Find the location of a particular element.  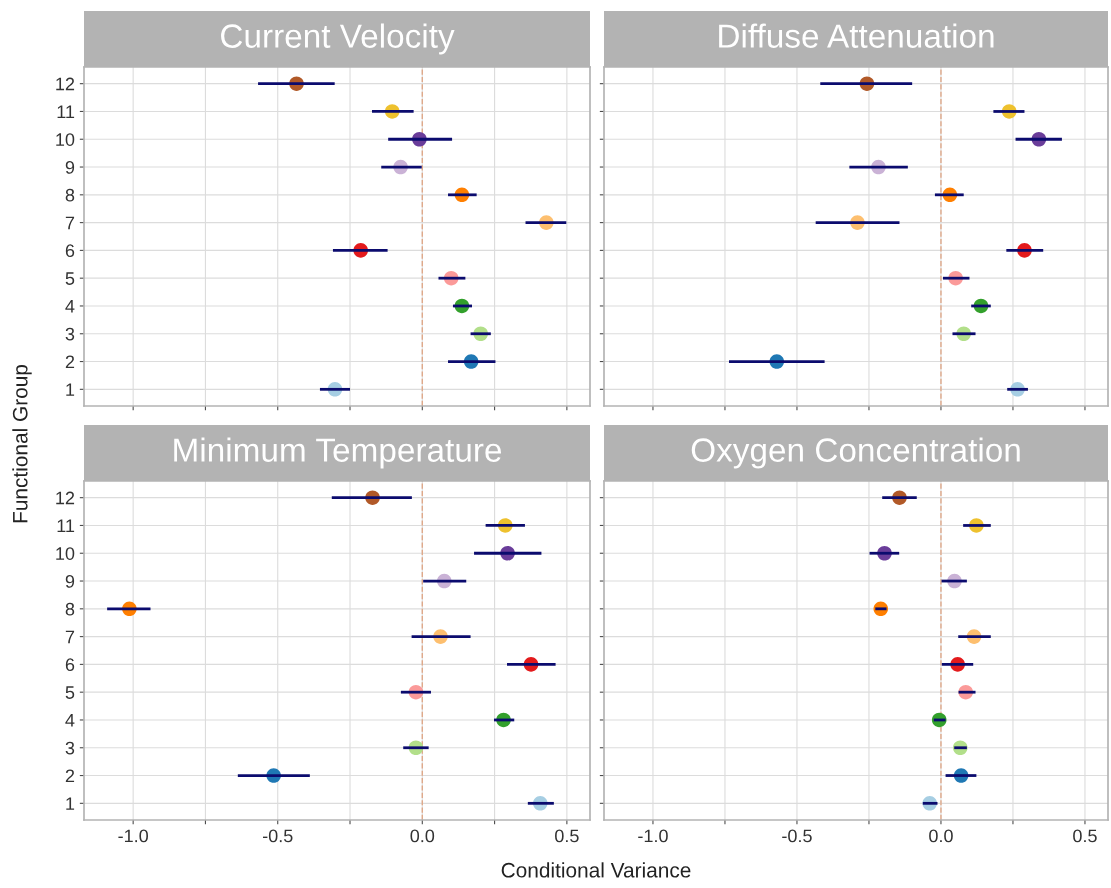

chart-title: Minimum Temperature is located at coordinates (338, 453).